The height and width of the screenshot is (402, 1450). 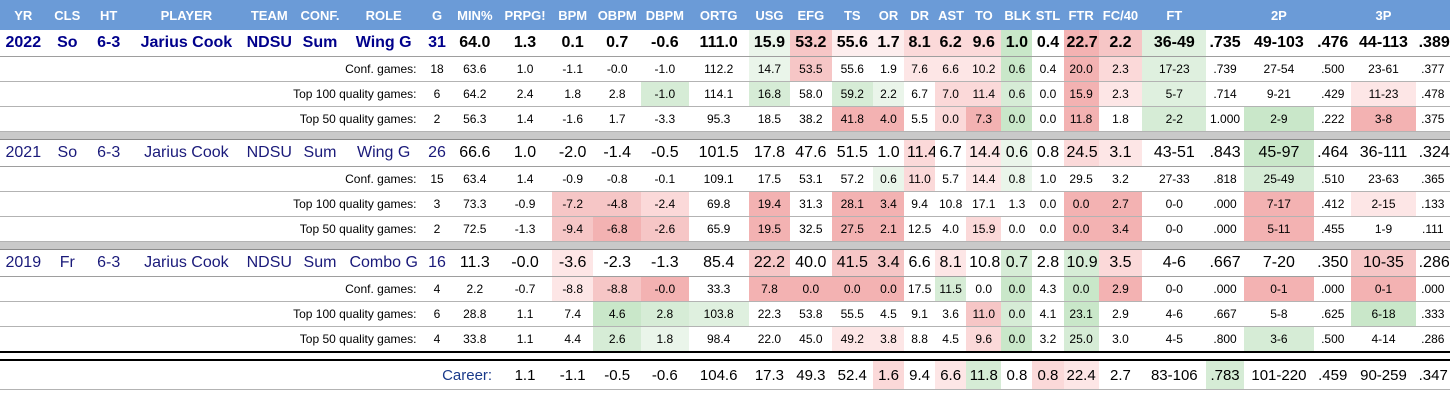 What do you see at coordinates (718, 43) in the screenshot?
I see `stat-cell: 111.0` at bounding box center [718, 43].